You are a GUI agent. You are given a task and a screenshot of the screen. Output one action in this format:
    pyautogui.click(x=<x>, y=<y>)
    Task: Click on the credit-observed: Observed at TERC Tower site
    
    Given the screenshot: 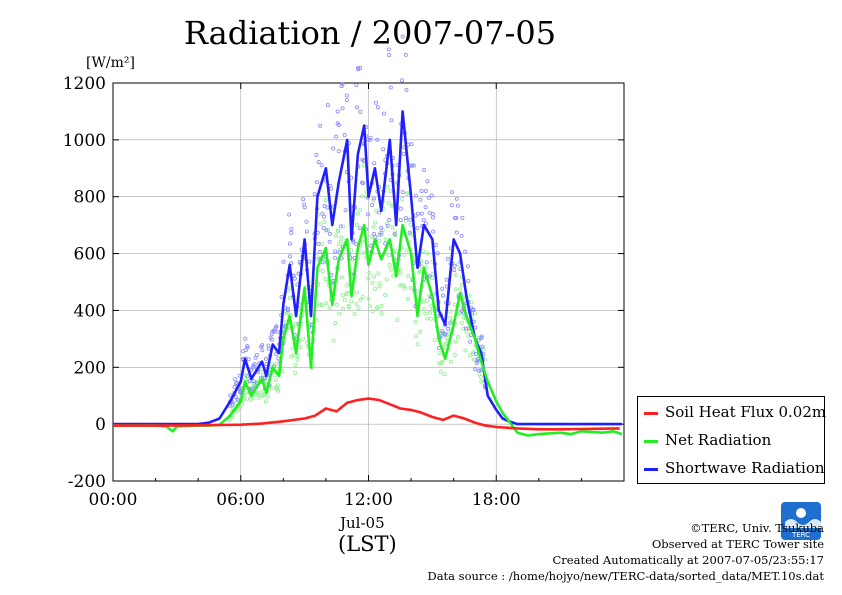 What is the action you would take?
    pyautogui.click(x=737, y=544)
    